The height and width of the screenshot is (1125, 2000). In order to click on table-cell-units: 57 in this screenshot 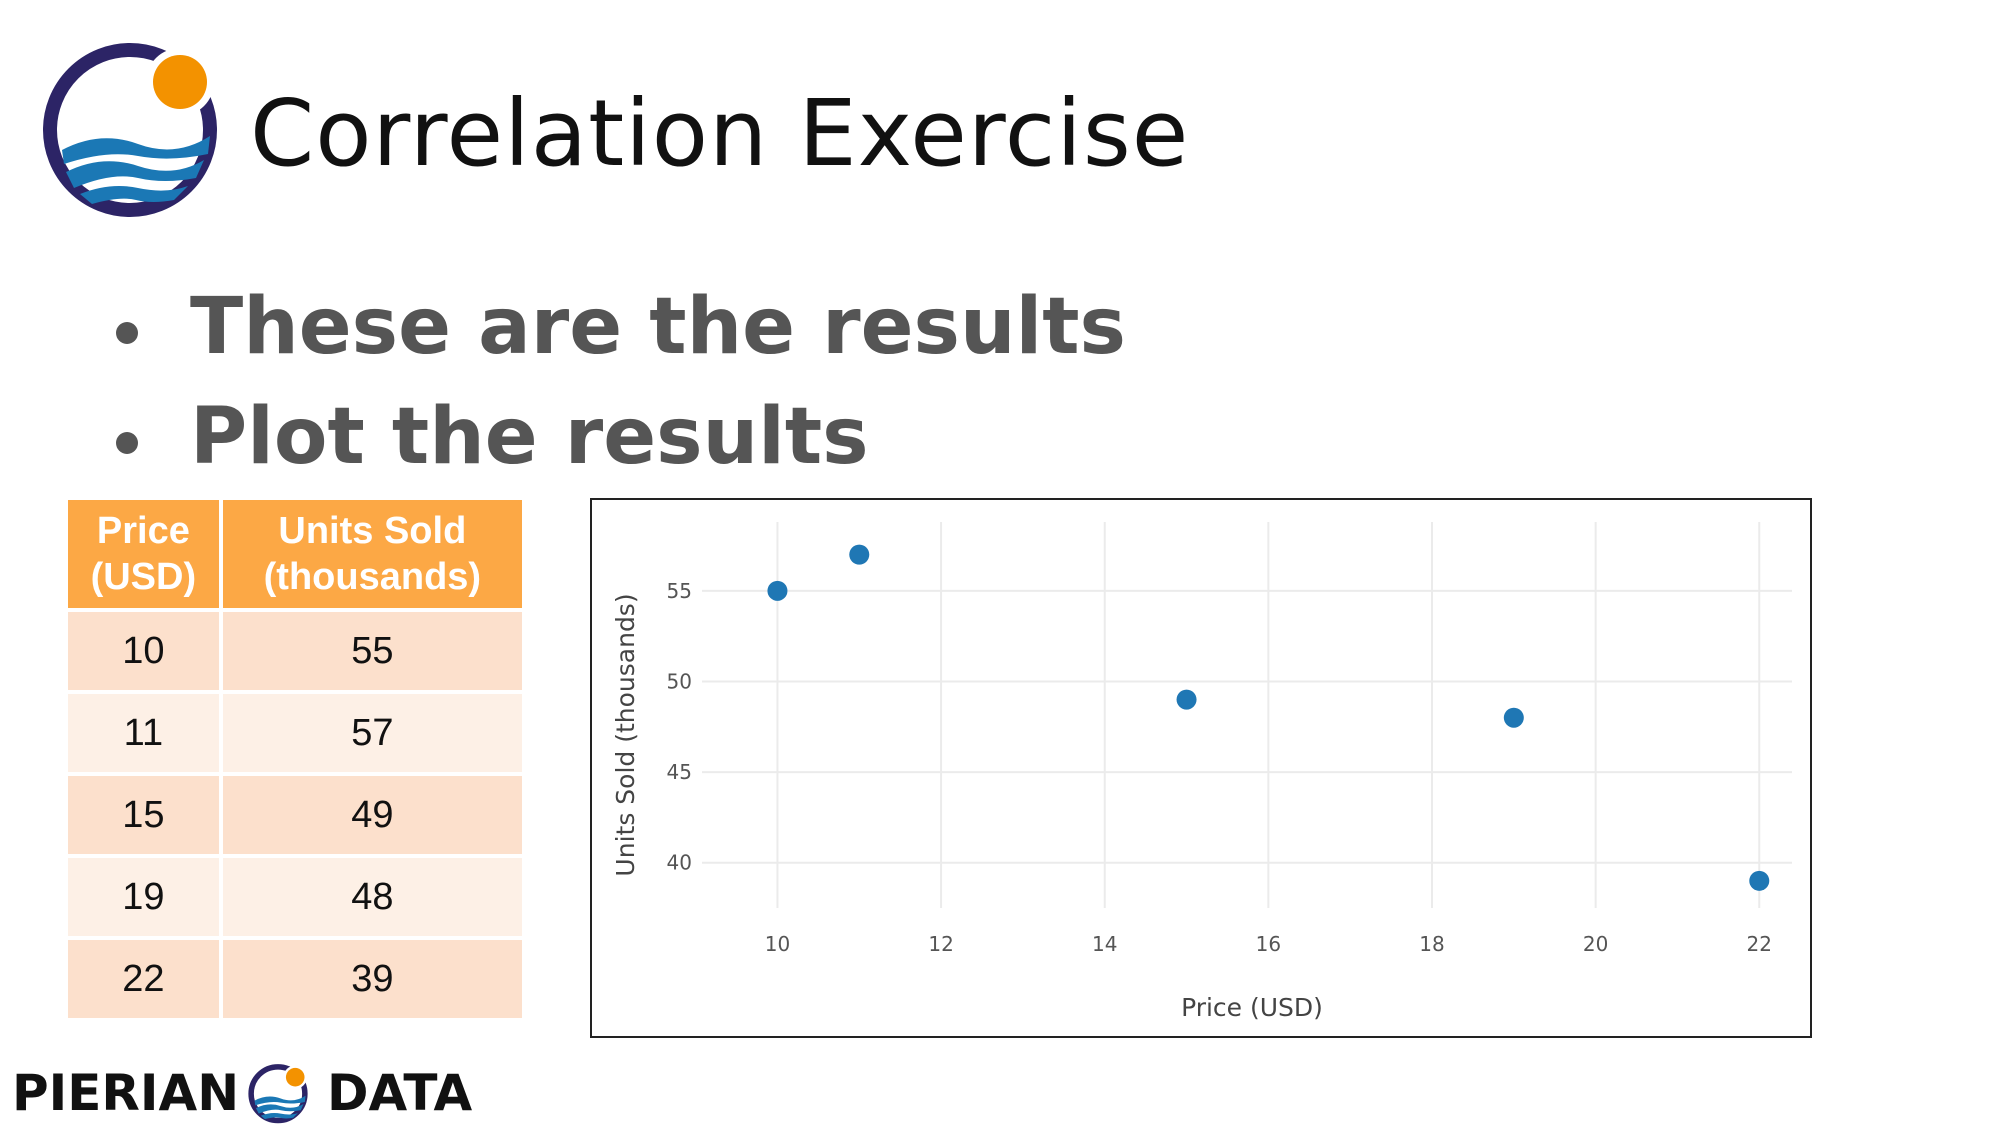, I will do `click(372, 733)`.